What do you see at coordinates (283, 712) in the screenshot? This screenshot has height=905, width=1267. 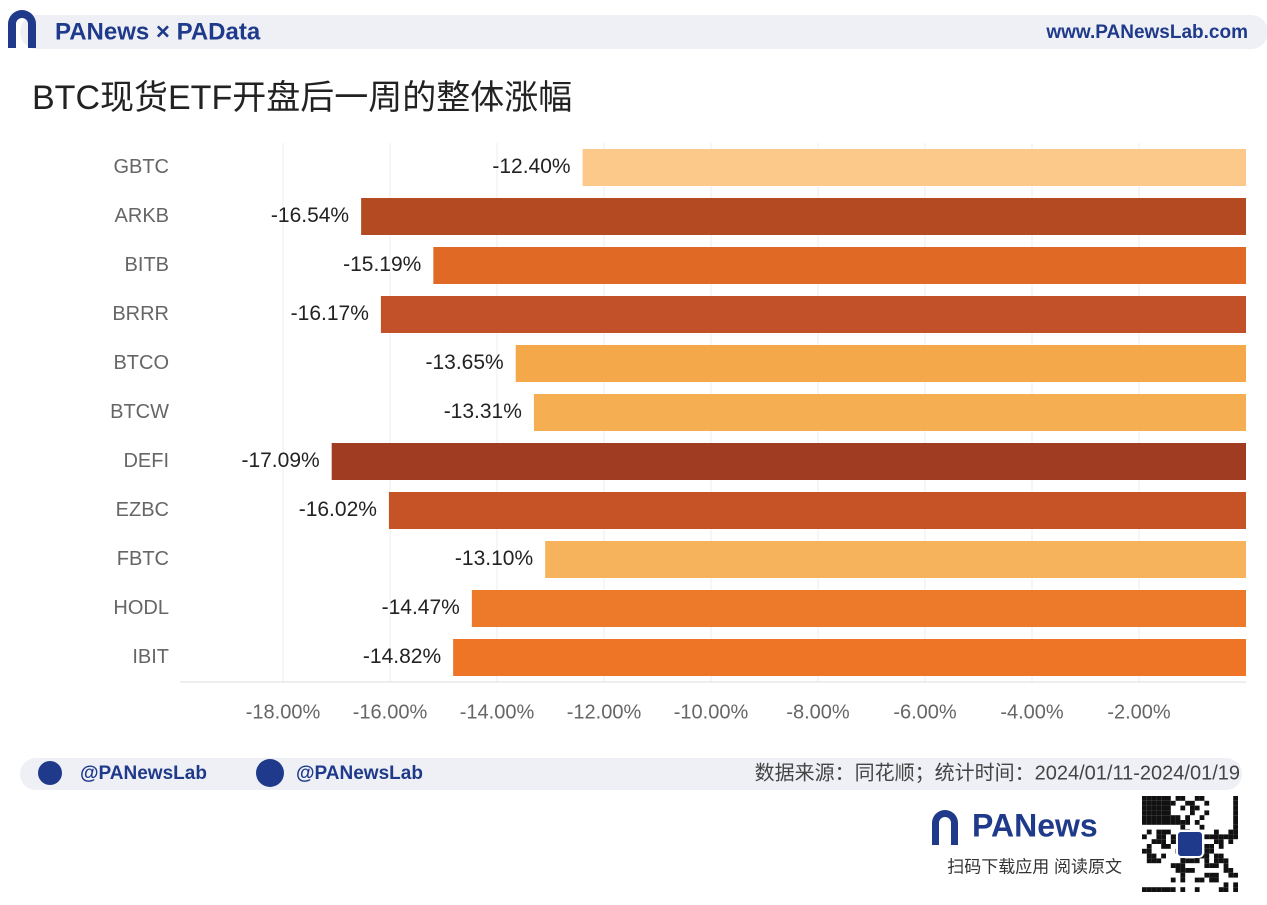 I see `x-tick-label: -18.00%` at bounding box center [283, 712].